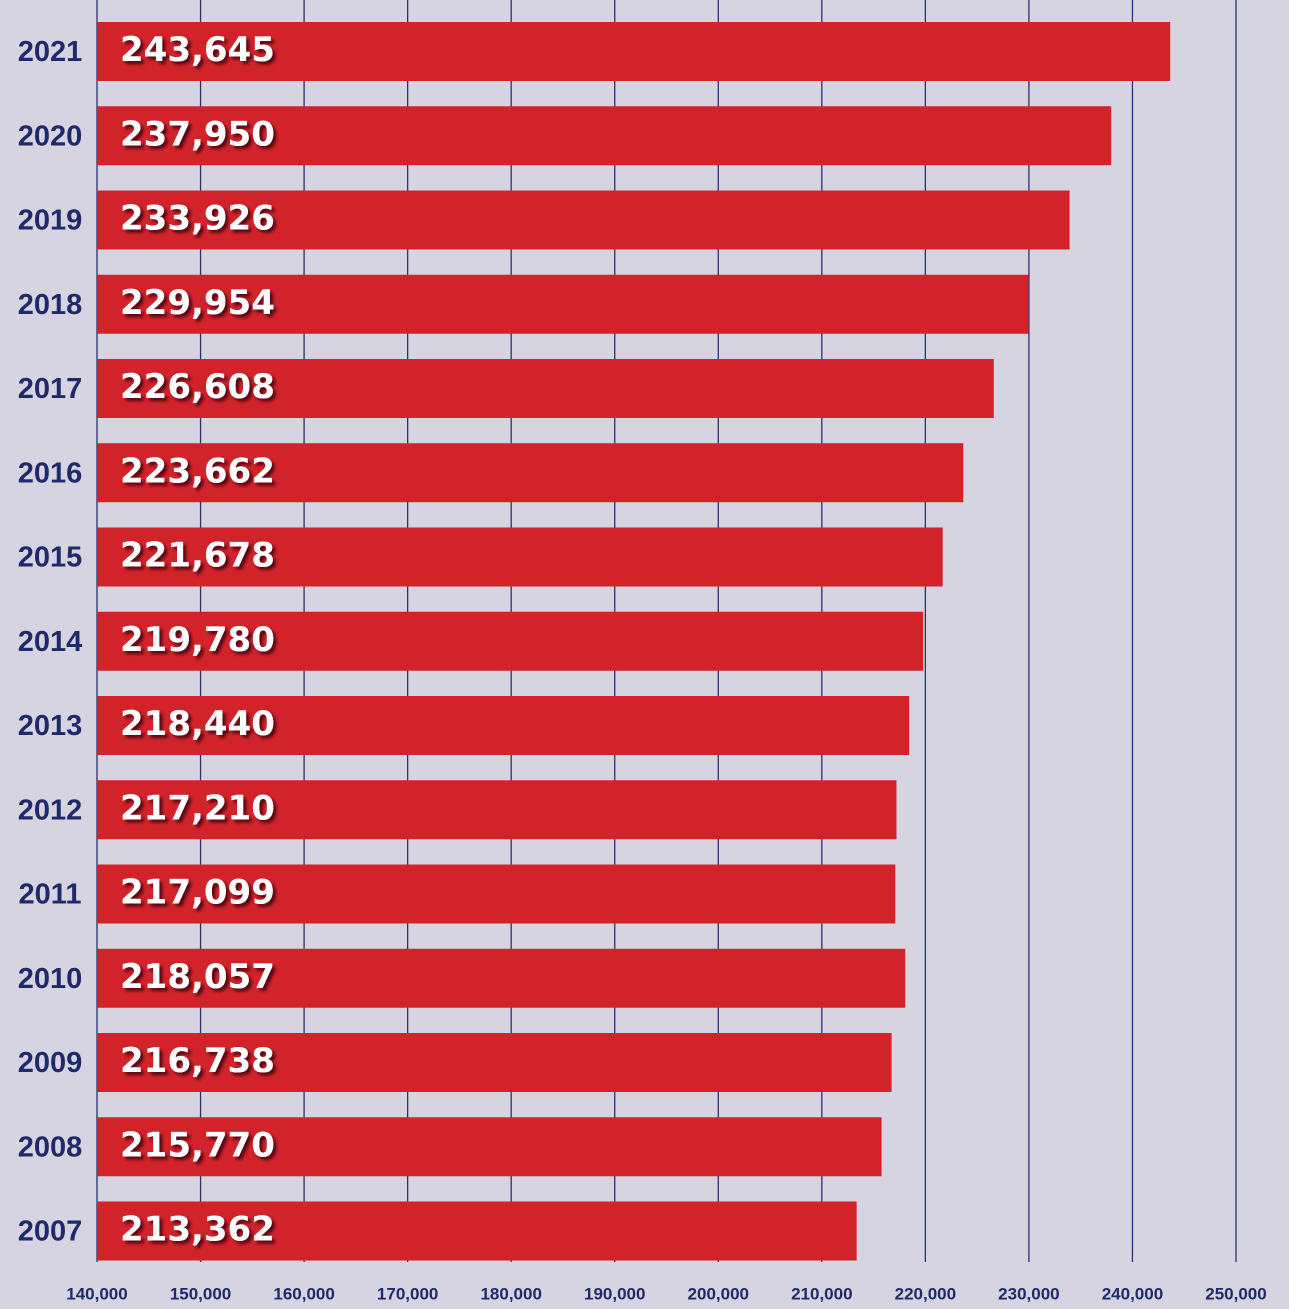  Describe the element at coordinates (197, 556) in the screenshot. I see `value-label: 221,678` at that location.